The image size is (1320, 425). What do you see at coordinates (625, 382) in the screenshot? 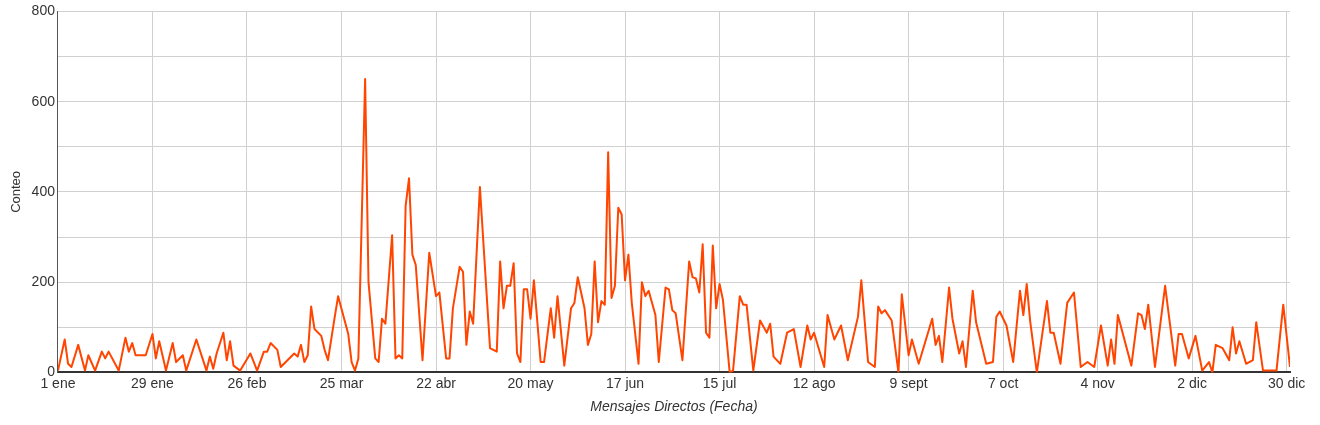
I see `x-tick-label: 17 jun` at bounding box center [625, 382].